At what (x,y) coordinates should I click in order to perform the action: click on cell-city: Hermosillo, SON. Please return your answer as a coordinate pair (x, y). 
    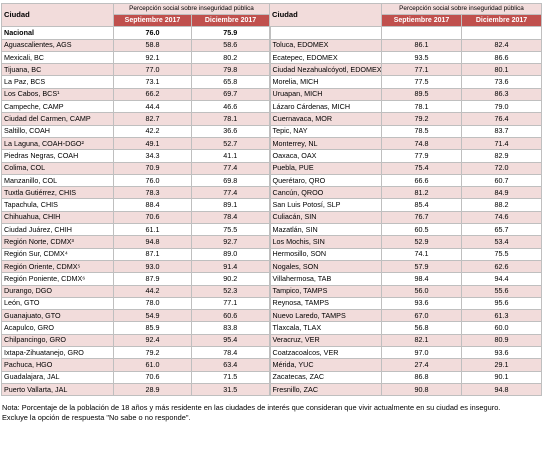
    Looking at the image, I should click on (325, 254).